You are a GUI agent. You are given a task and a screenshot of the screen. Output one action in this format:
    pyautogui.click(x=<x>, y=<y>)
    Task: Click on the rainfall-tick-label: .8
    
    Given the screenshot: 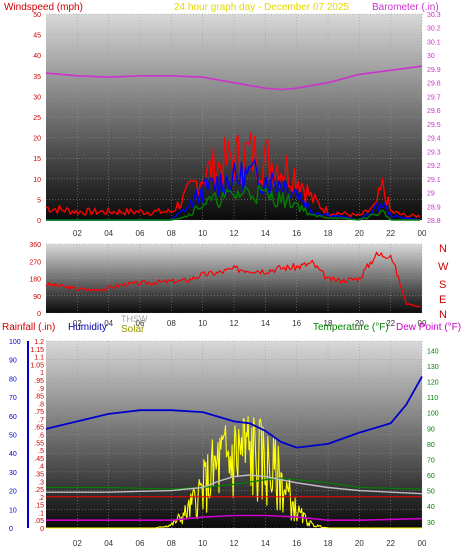 What is the action you would take?
    pyautogui.click(x=41, y=404)
    